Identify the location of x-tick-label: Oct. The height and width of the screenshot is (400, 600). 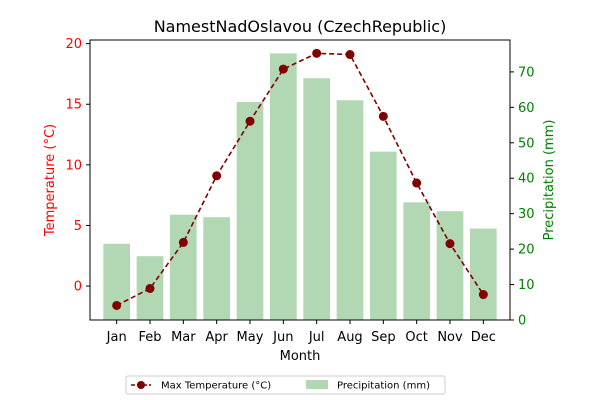
(416, 337).